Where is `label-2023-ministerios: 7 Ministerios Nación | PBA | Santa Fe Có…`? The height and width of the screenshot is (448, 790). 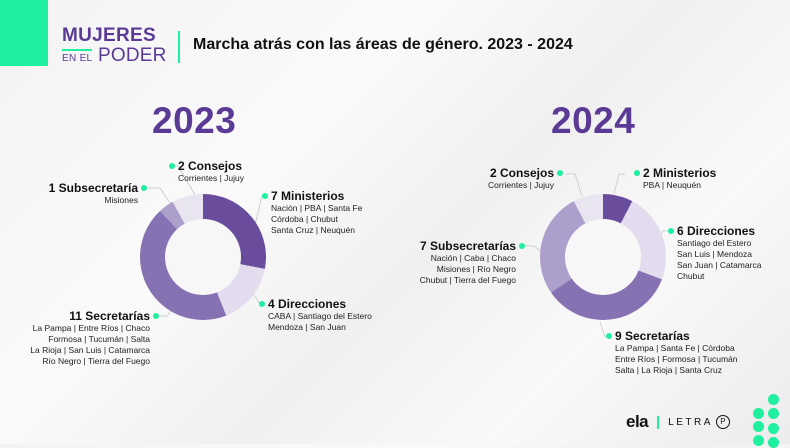
label-2023-ministerios: 7 Ministerios Nación | PBA | Santa Fe Có… is located at coordinates (310, 212).